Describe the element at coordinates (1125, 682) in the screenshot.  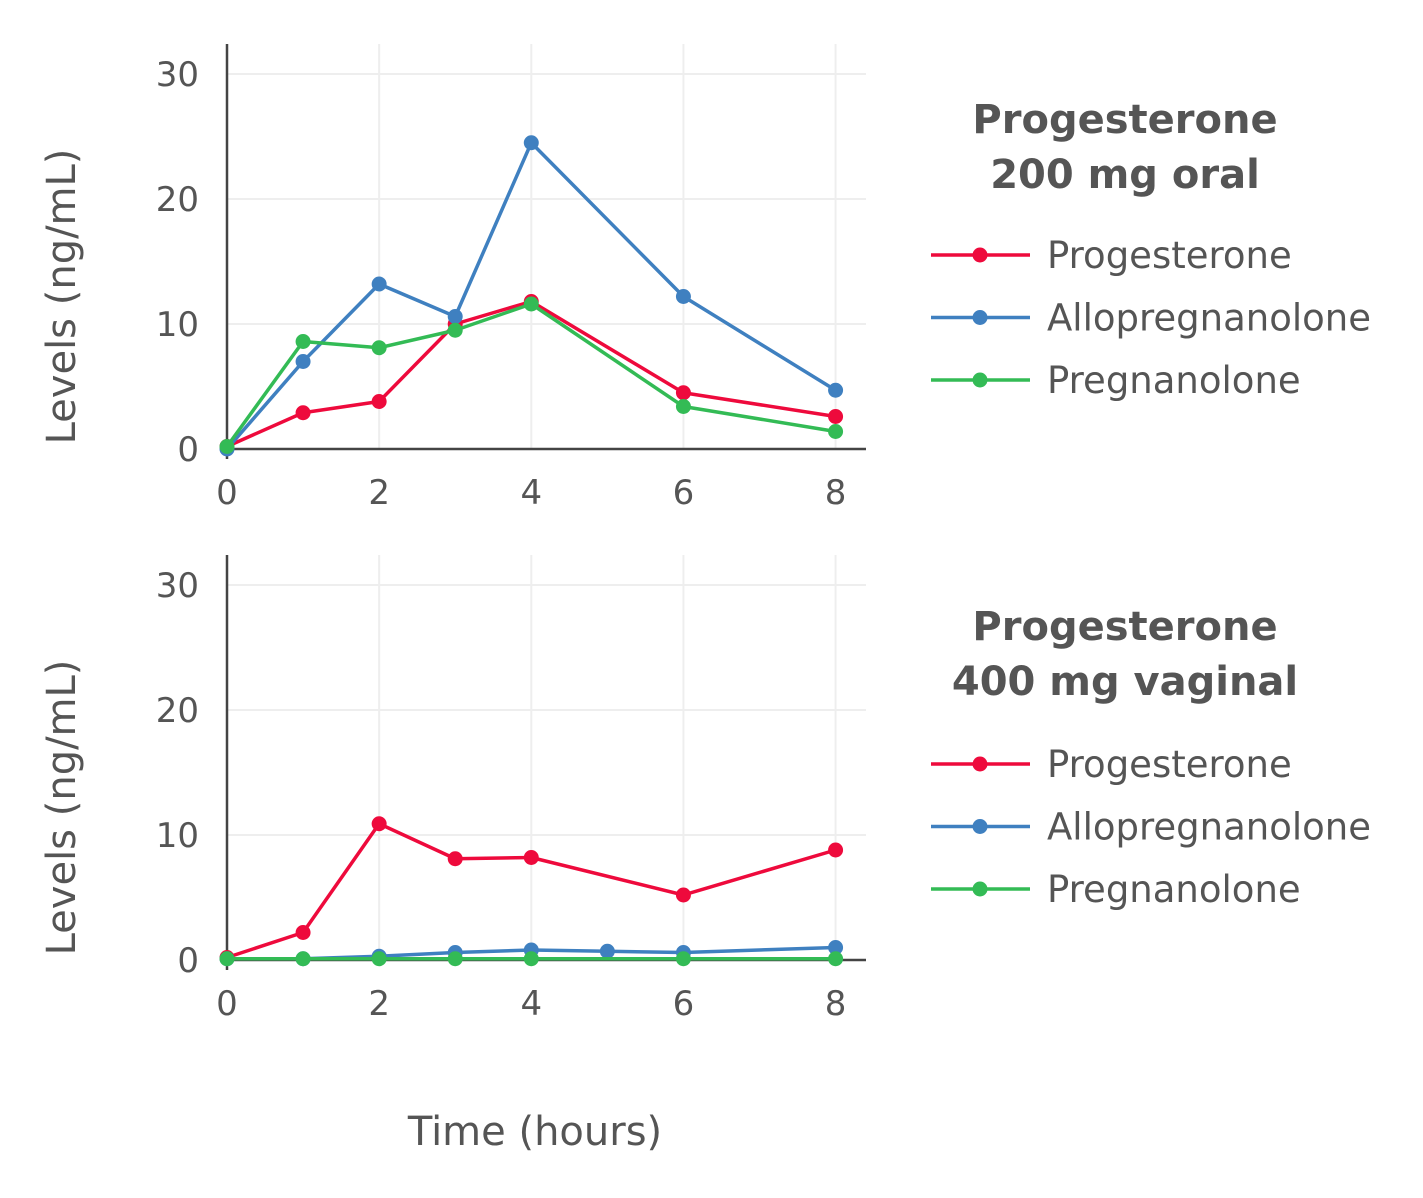
I see `legend-title: 400 mg vaginal` at that location.